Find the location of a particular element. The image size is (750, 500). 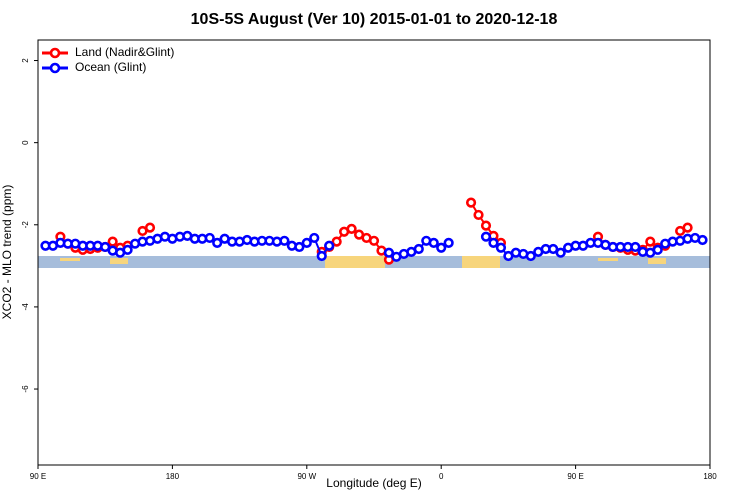

y-tick-label: 0 is located at coordinates (25, 142).